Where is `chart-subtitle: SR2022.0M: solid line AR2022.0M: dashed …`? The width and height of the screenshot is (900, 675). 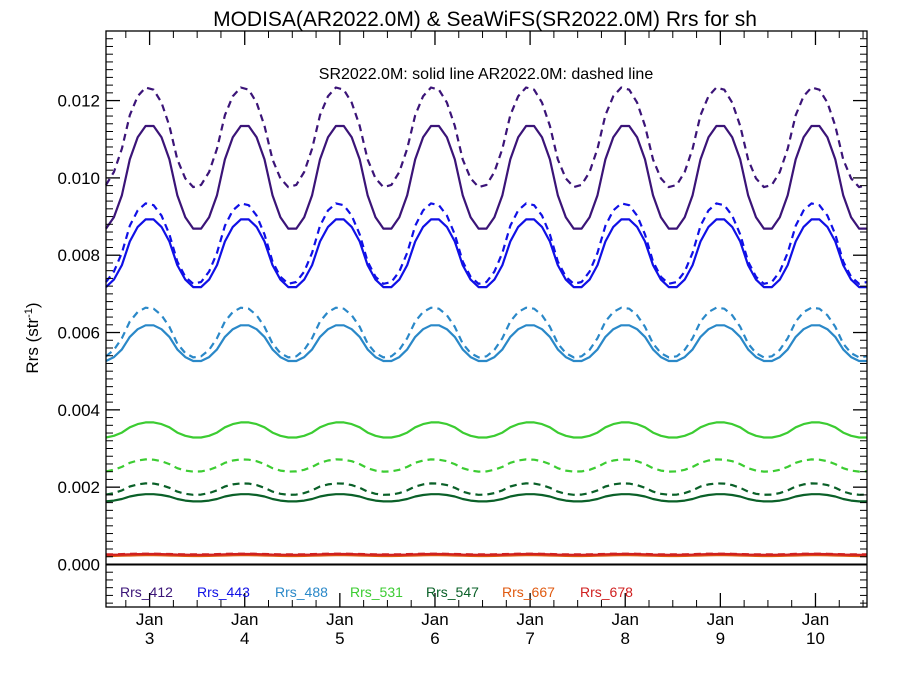
chart-subtitle: SR2022.0M: solid line AR2022.0M: dashed … is located at coordinates (486, 74).